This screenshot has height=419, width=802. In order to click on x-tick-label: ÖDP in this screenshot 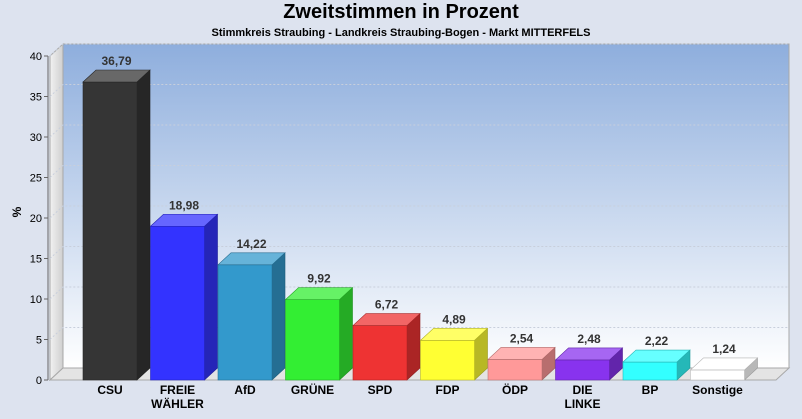, I will do `click(515, 389)`.